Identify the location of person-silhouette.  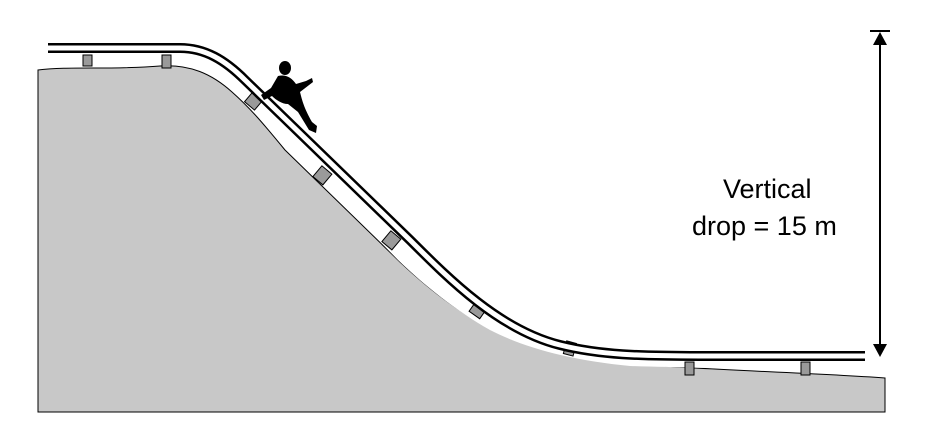
(289, 97).